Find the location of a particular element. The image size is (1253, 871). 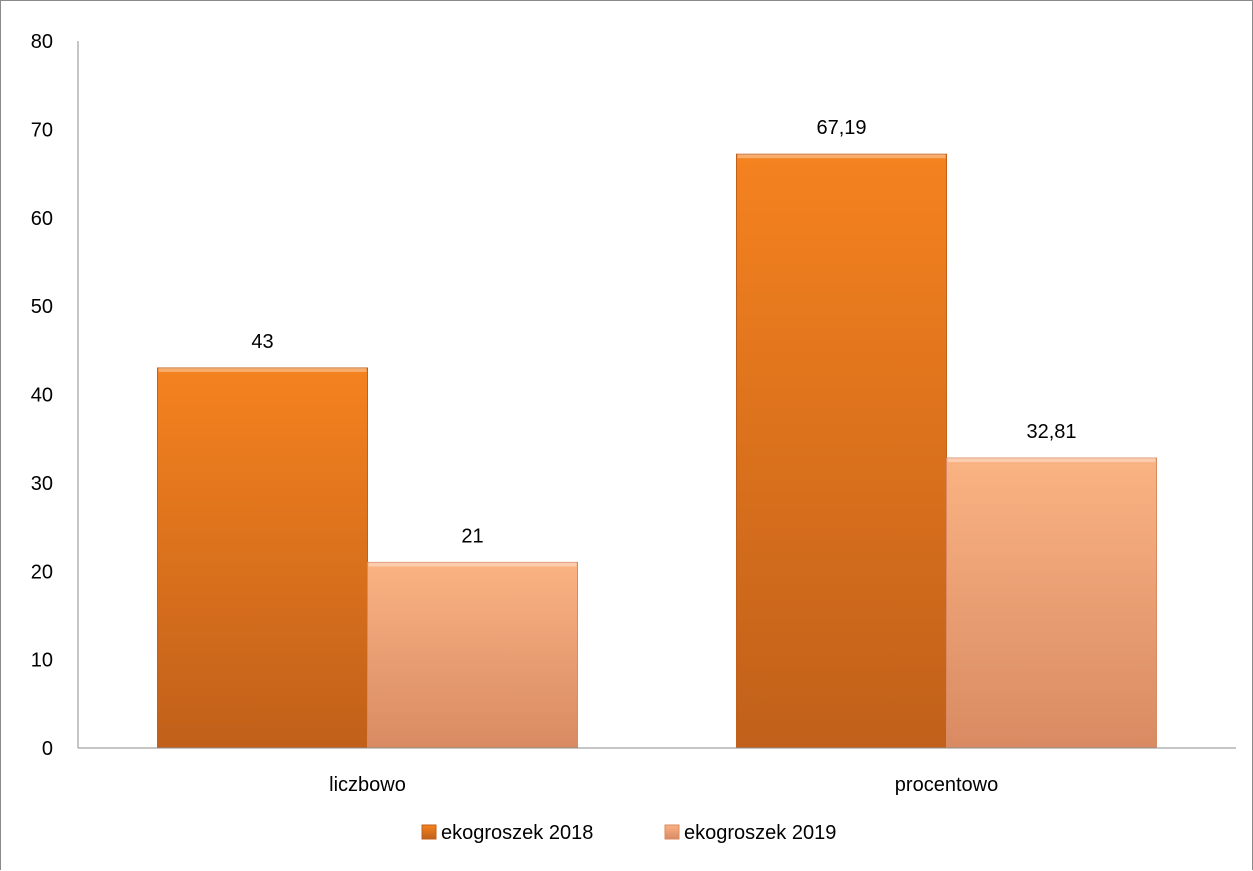

y-tick-label: 40 is located at coordinates (42, 396).